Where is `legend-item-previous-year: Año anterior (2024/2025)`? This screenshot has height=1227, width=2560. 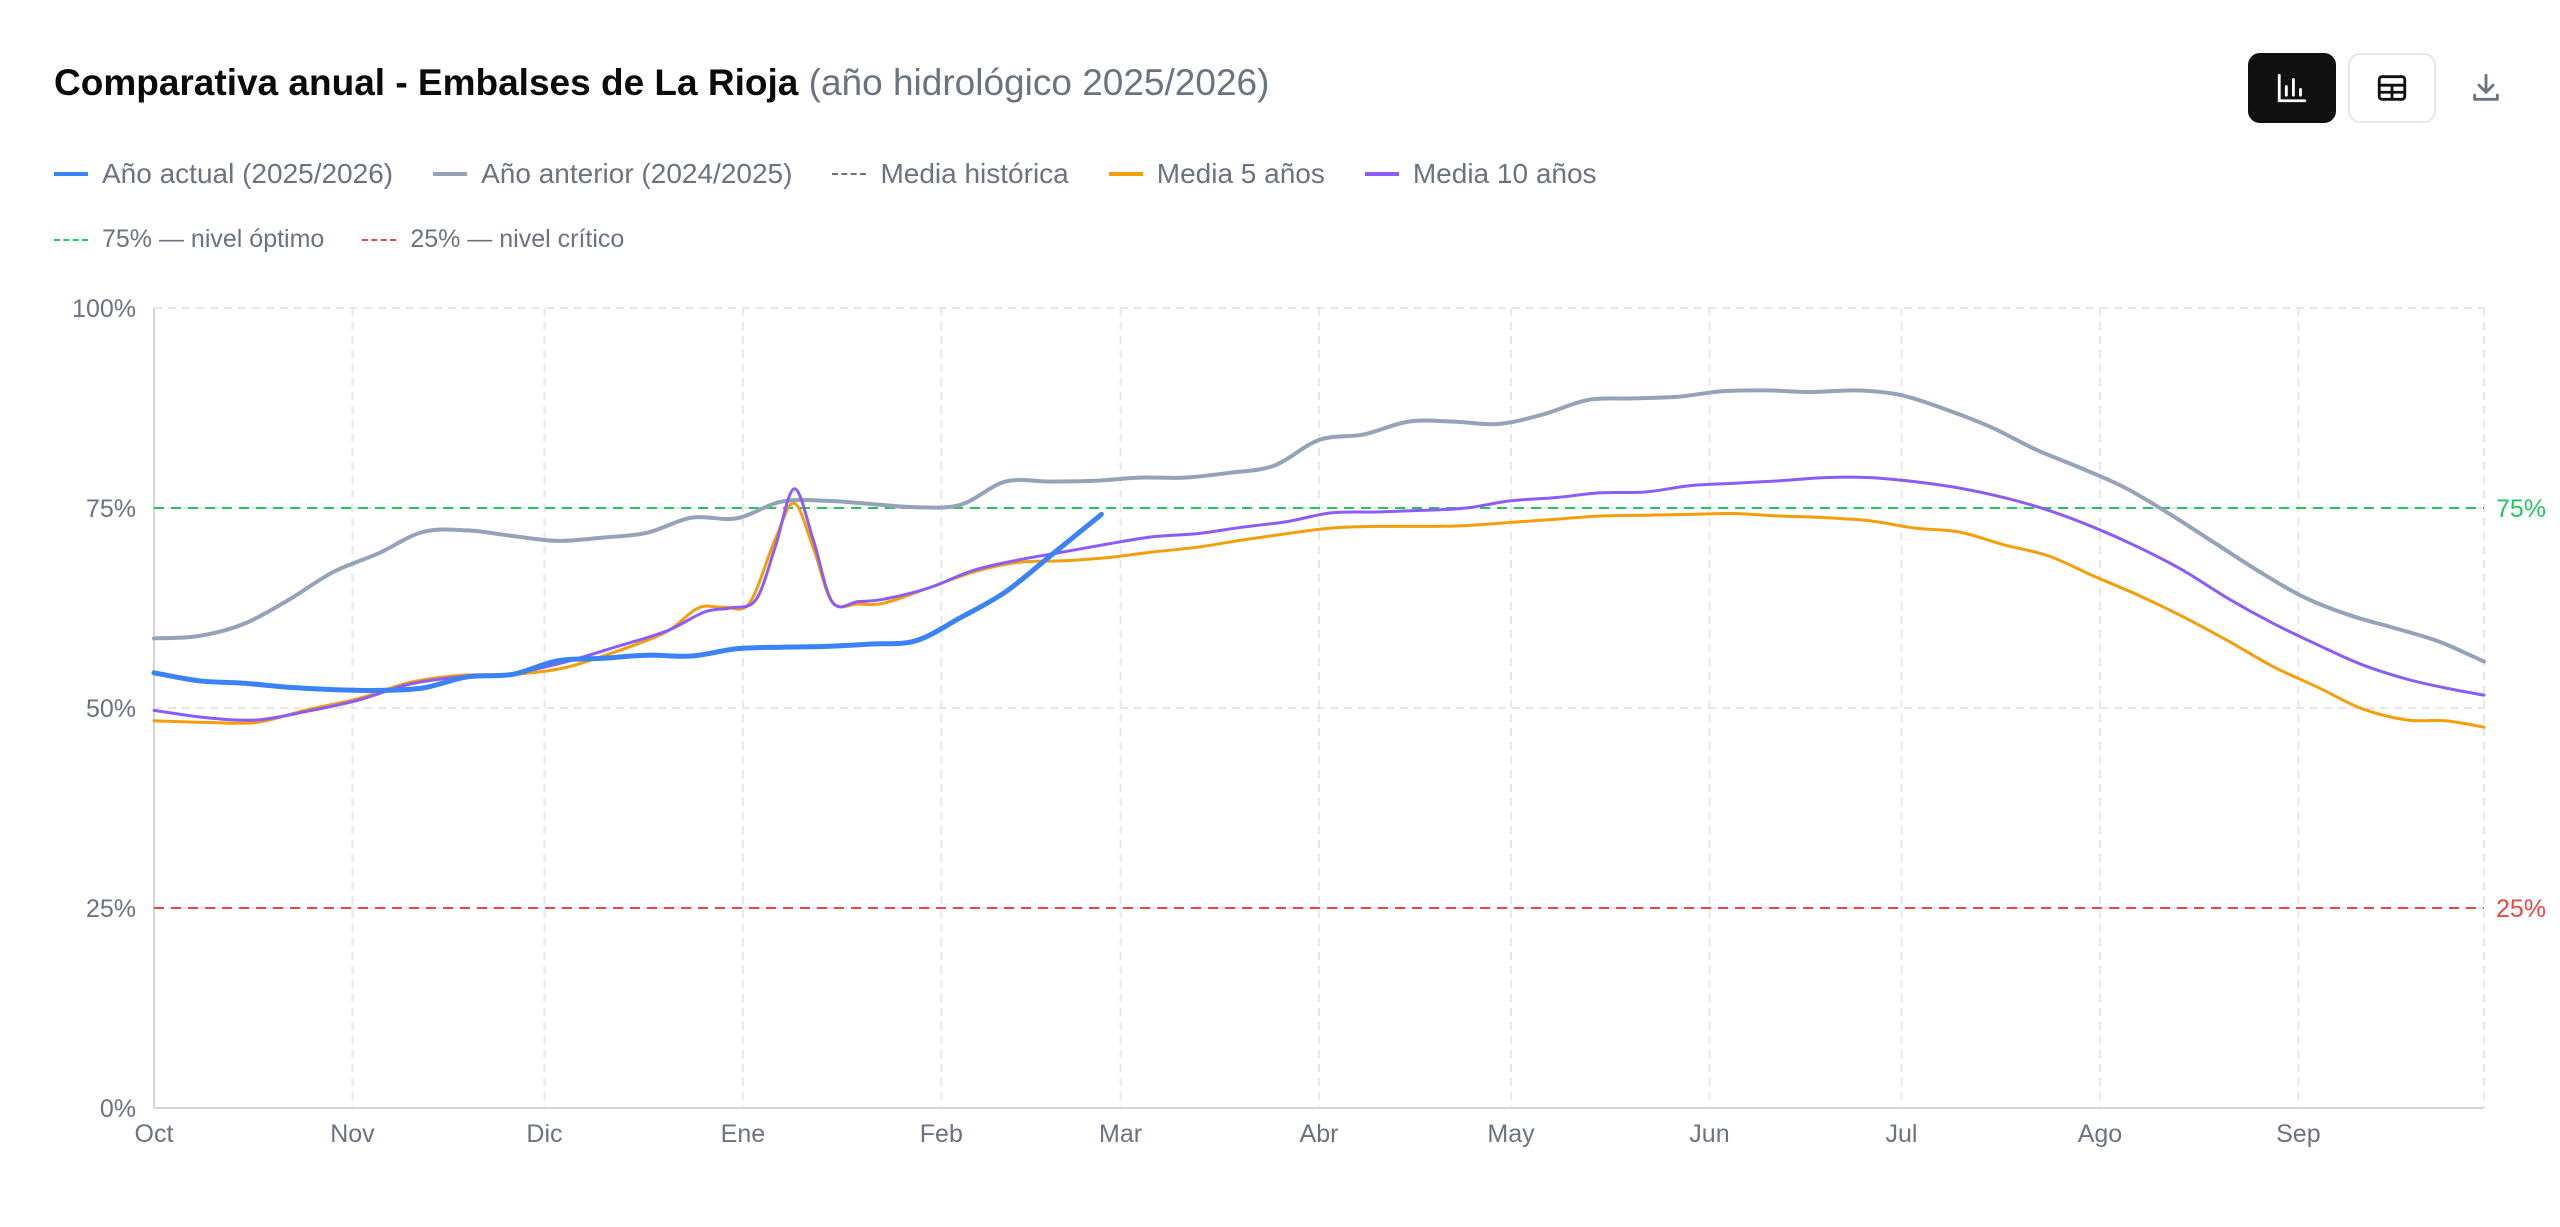
legend-item-previous-year: Año anterior (2024/2025) is located at coordinates (612, 174).